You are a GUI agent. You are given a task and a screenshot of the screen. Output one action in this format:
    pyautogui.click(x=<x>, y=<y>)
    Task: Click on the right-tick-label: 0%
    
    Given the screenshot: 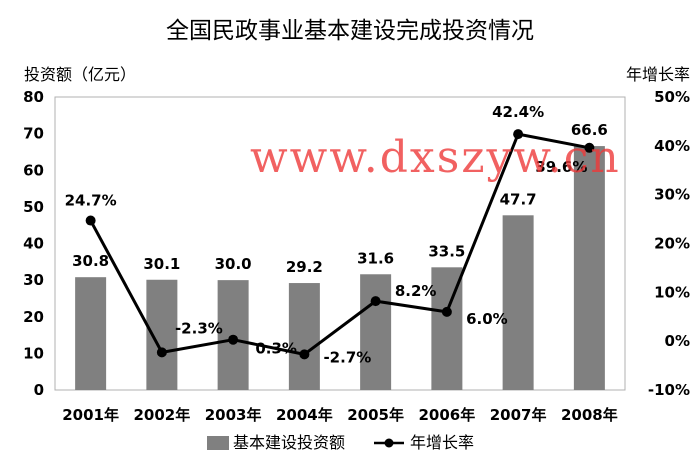 What is the action you would take?
    pyautogui.click(x=677, y=341)
    